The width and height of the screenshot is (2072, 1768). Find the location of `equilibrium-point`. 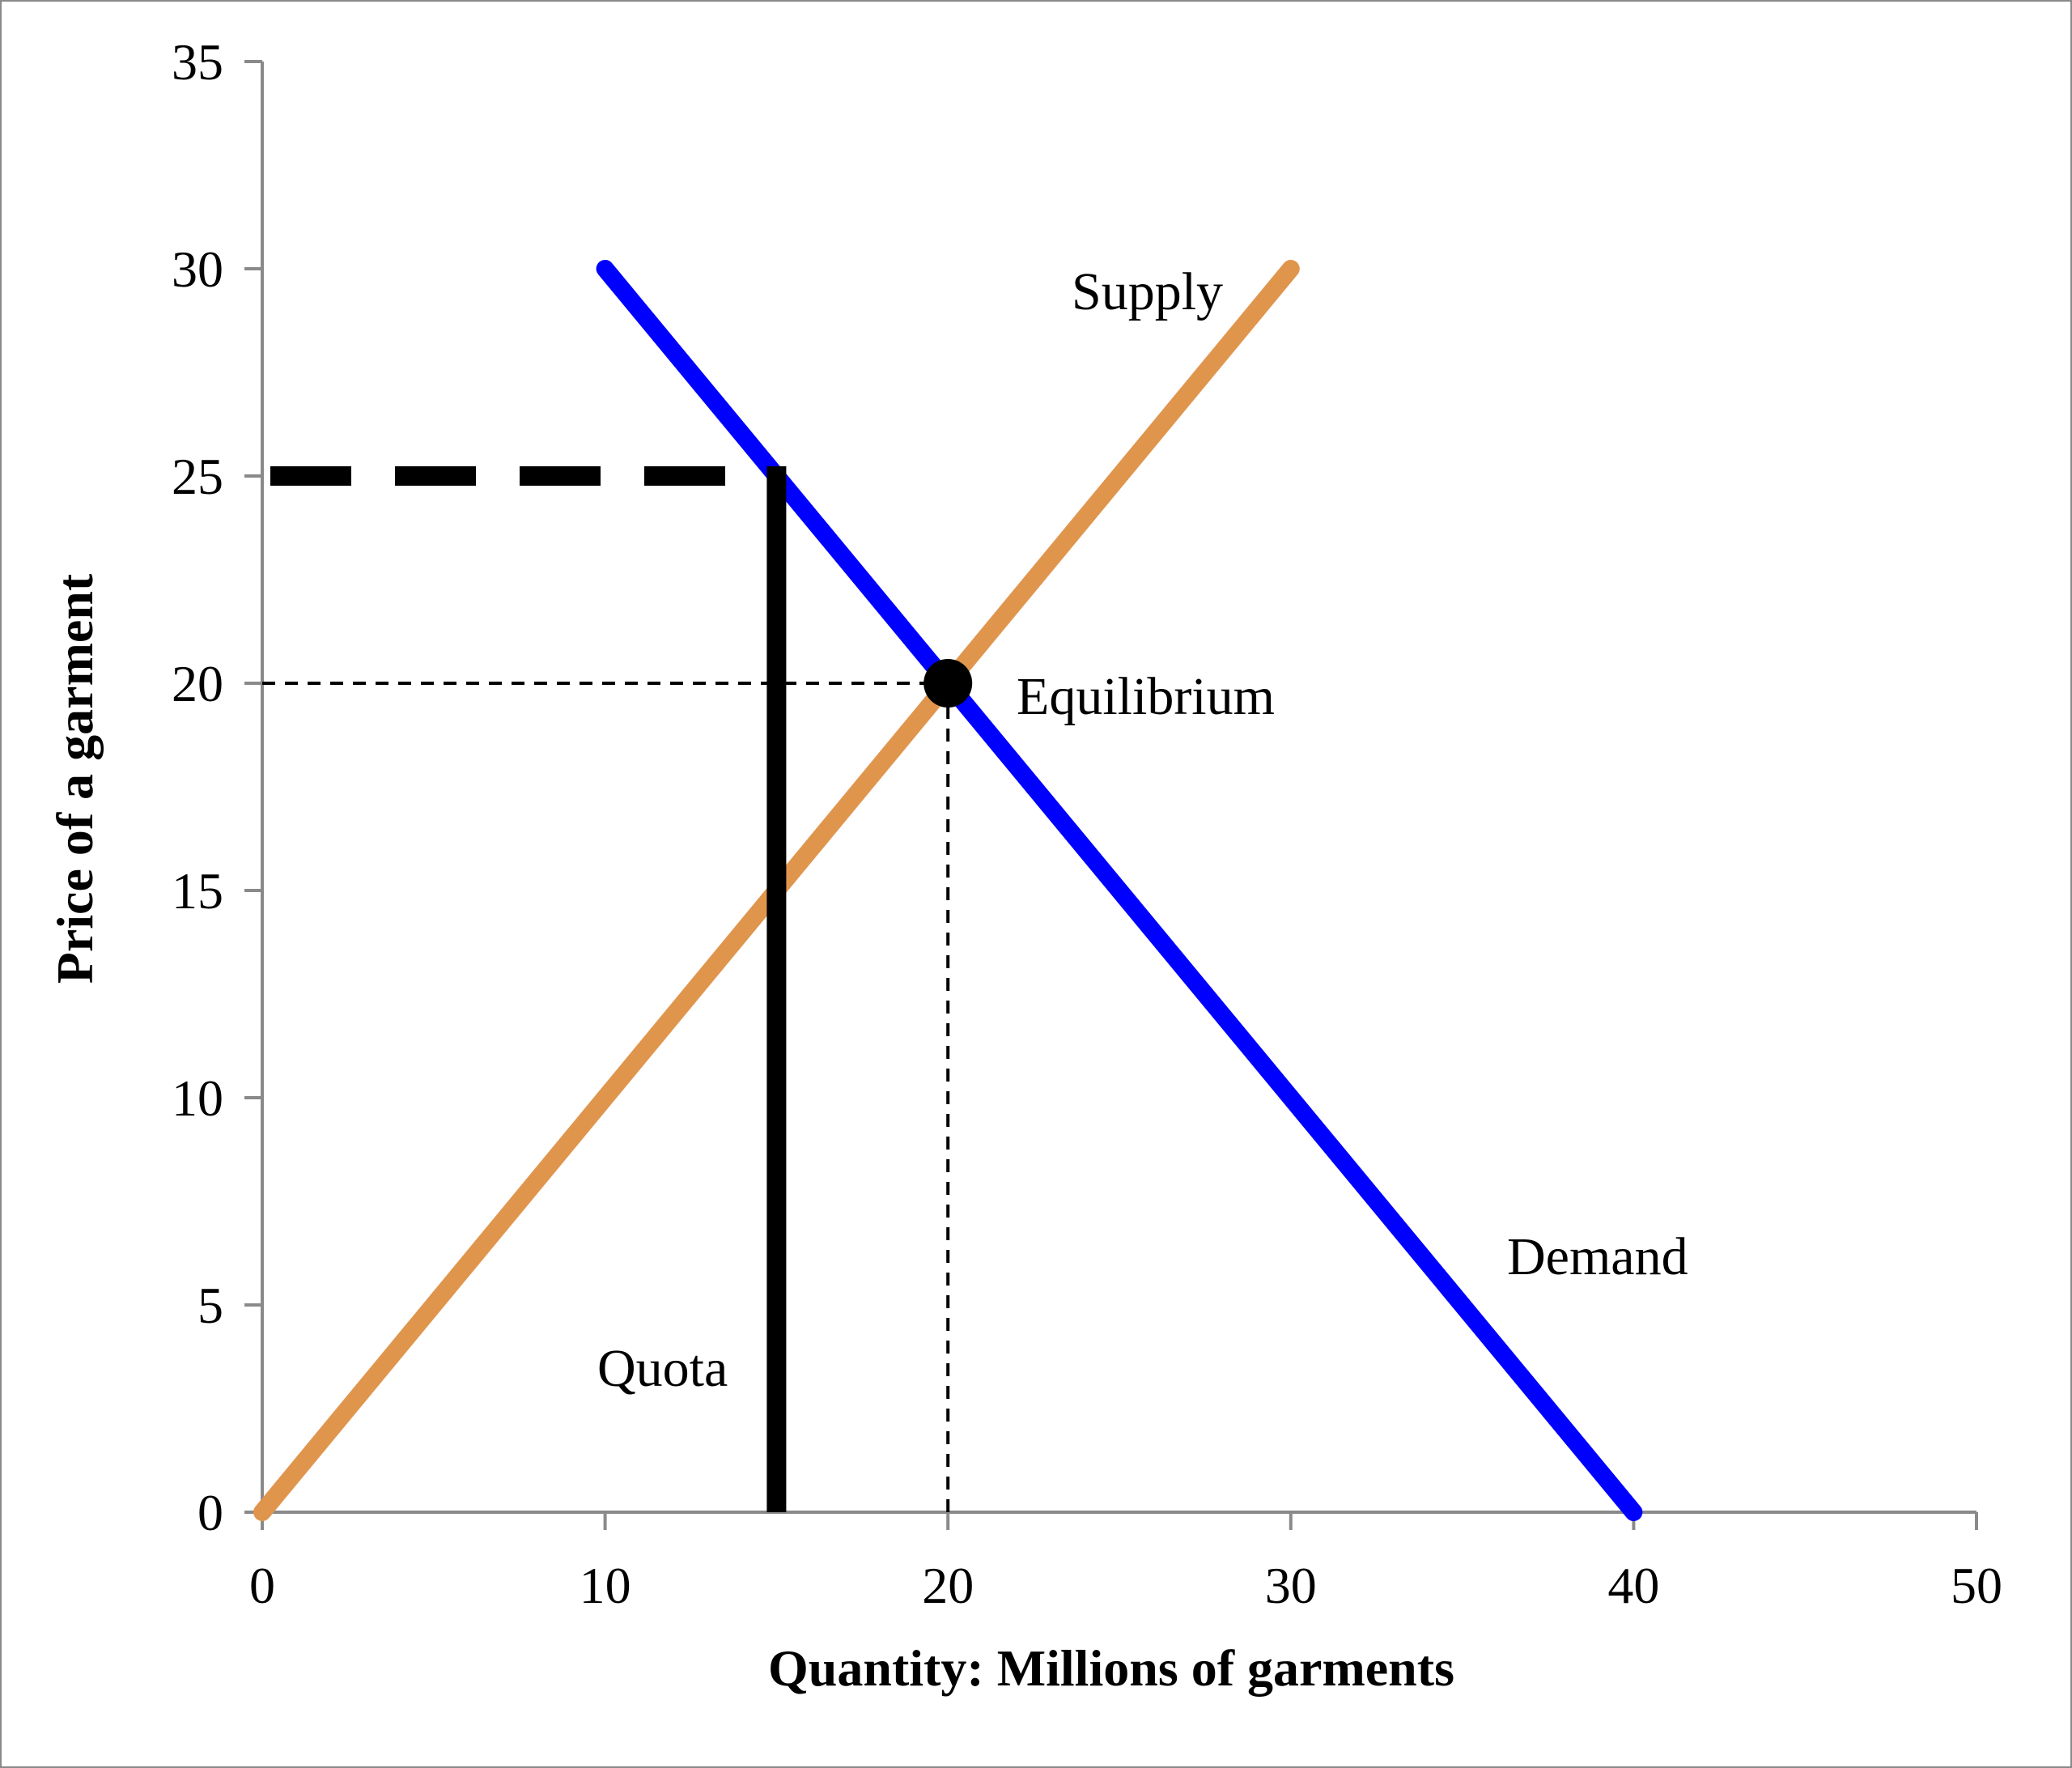

equilibrium-point is located at coordinates (948, 683).